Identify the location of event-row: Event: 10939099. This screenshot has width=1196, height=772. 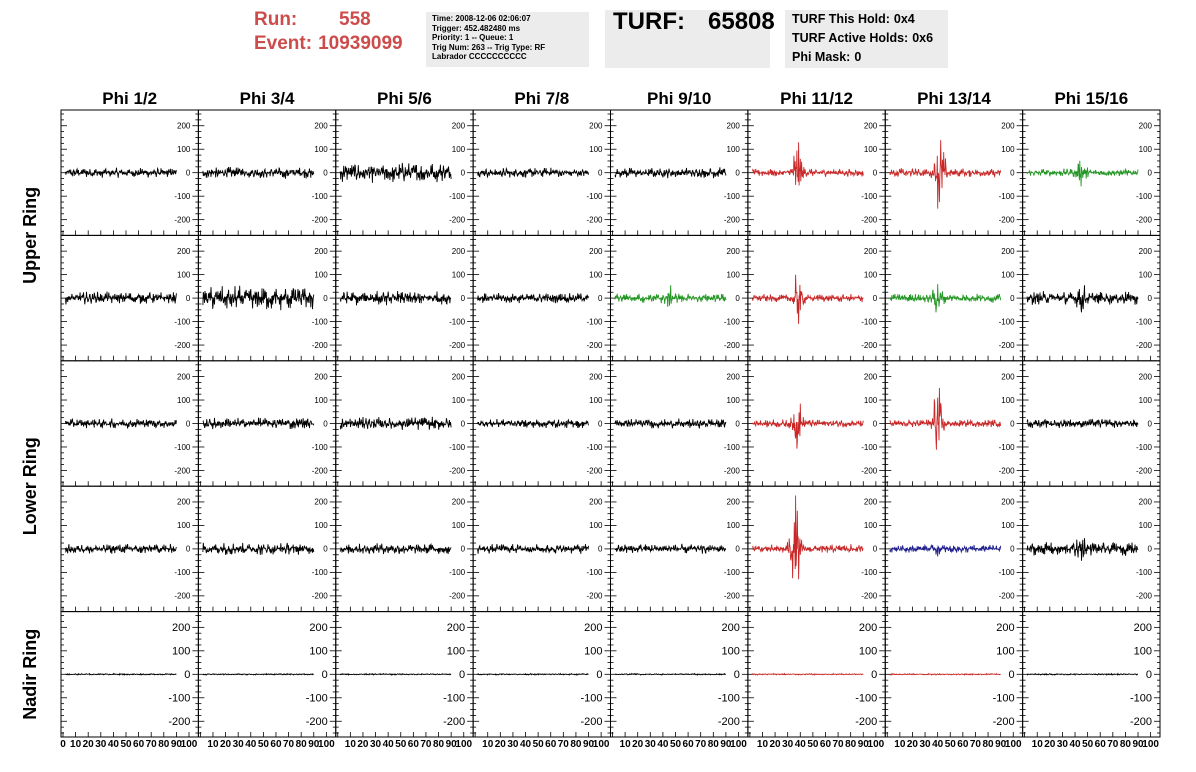
(328, 44).